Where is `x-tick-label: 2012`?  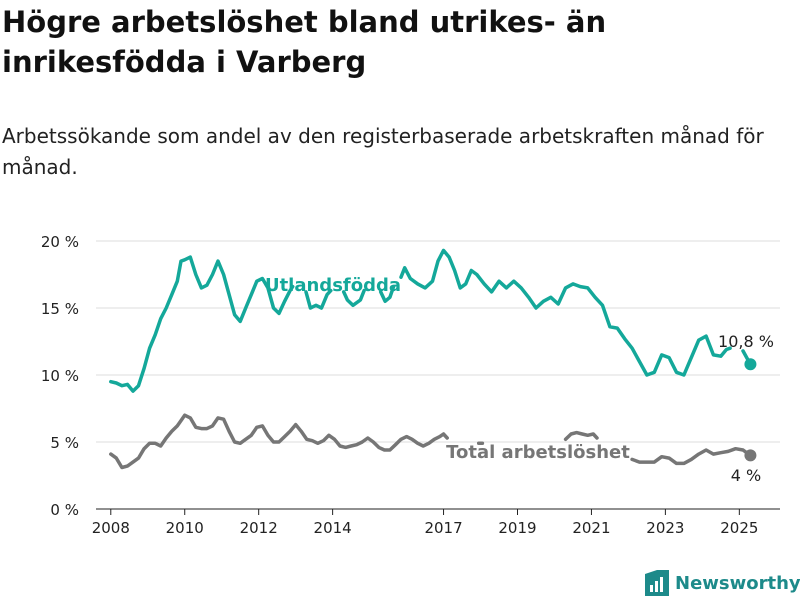 x-tick-label: 2012 is located at coordinates (259, 528).